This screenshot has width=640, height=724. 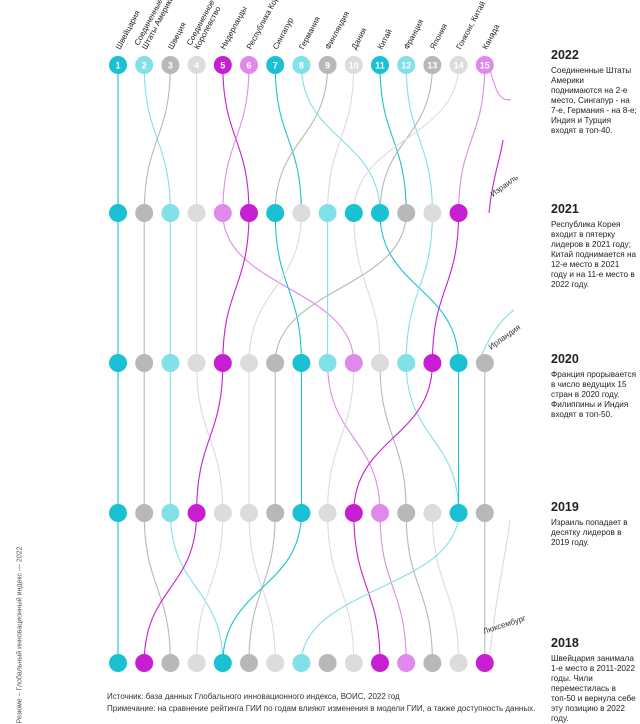 I want to click on rank-number: 6, so click(x=248, y=66).